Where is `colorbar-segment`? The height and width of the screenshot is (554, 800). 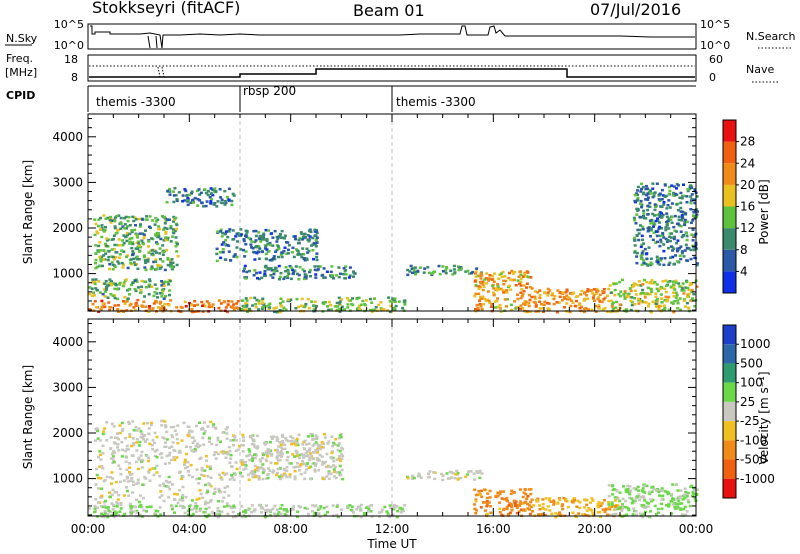 colorbar-segment is located at coordinates (729, 450).